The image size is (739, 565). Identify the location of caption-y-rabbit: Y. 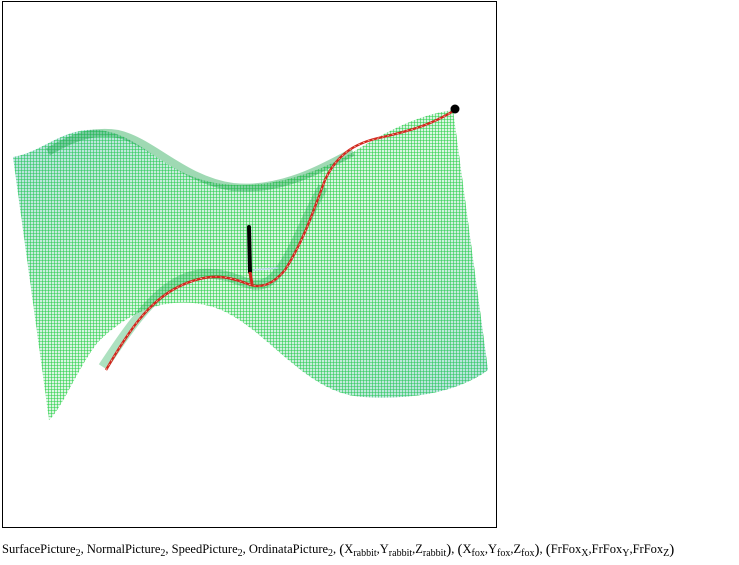
(384, 549).